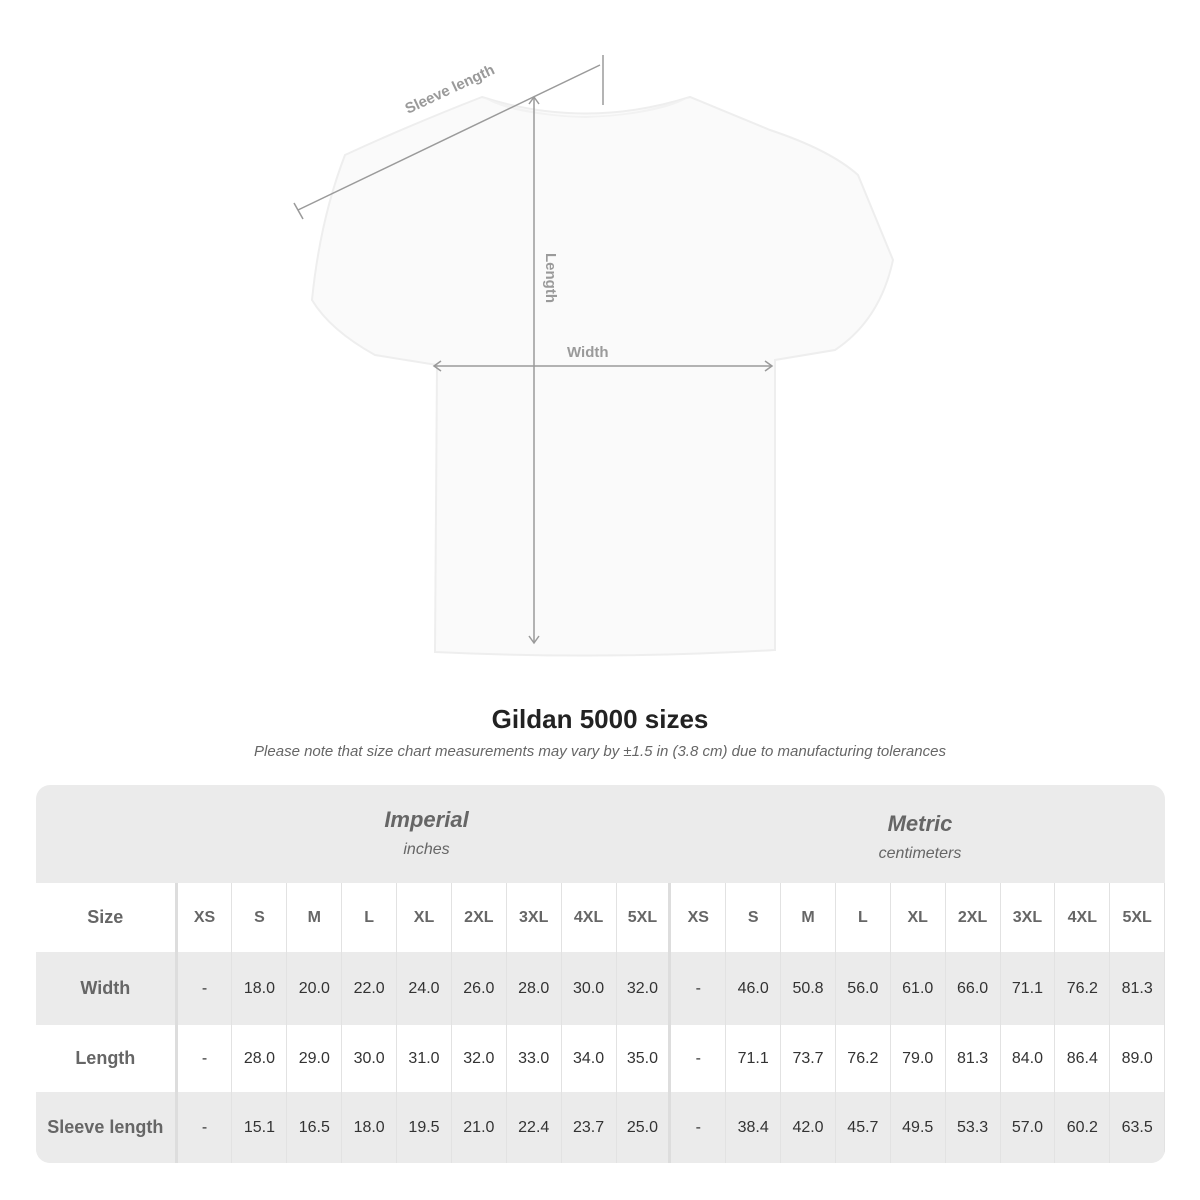 Image resolution: width=1200 pixels, height=1200 pixels. What do you see at coordinates (769, 366) in the screenshot?
I see `width-arrow-right` at bounding box center [769, 366].